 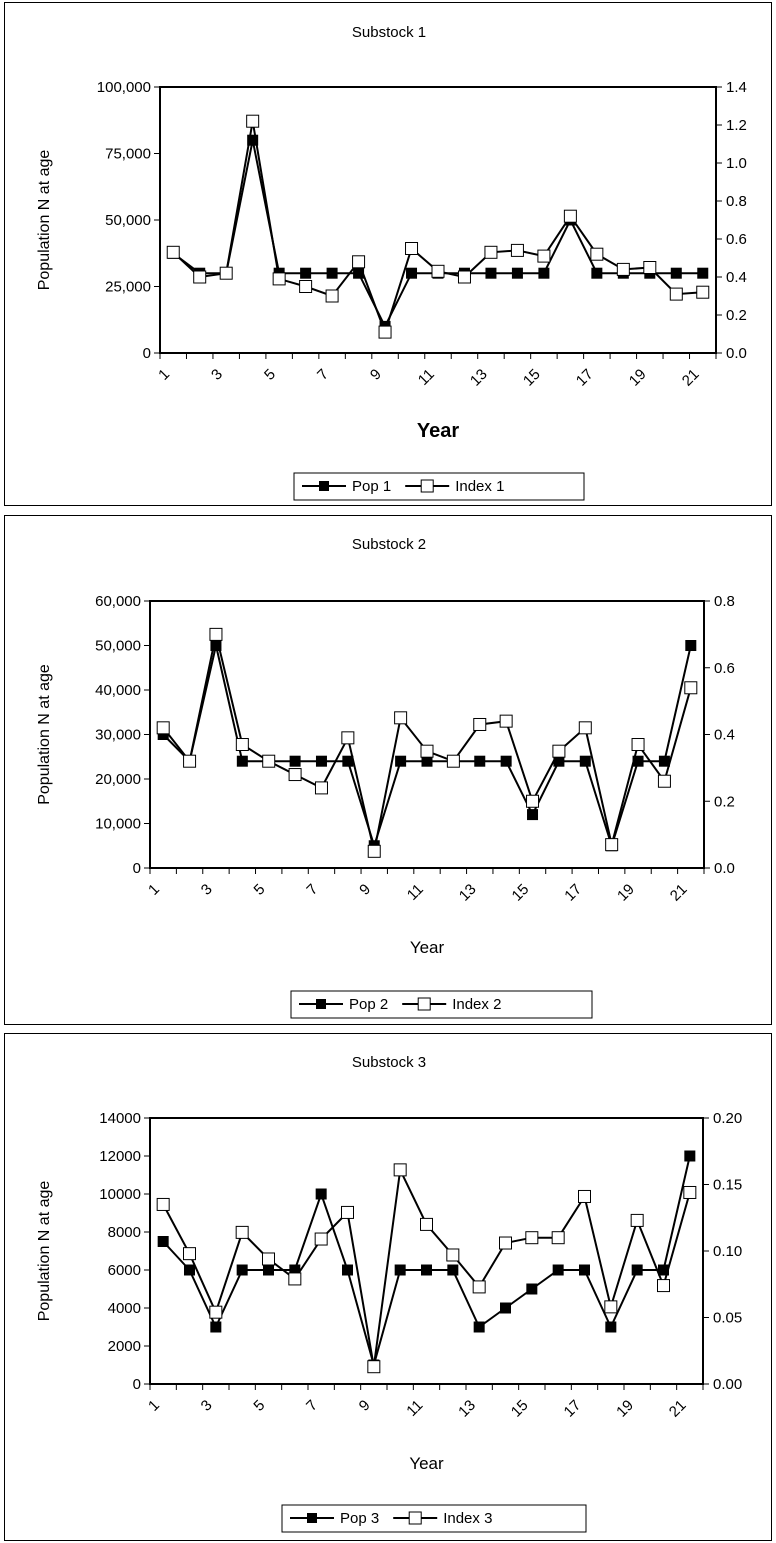 I want to click on y2-tick-label: 0.2, so click(x=736, y=315).